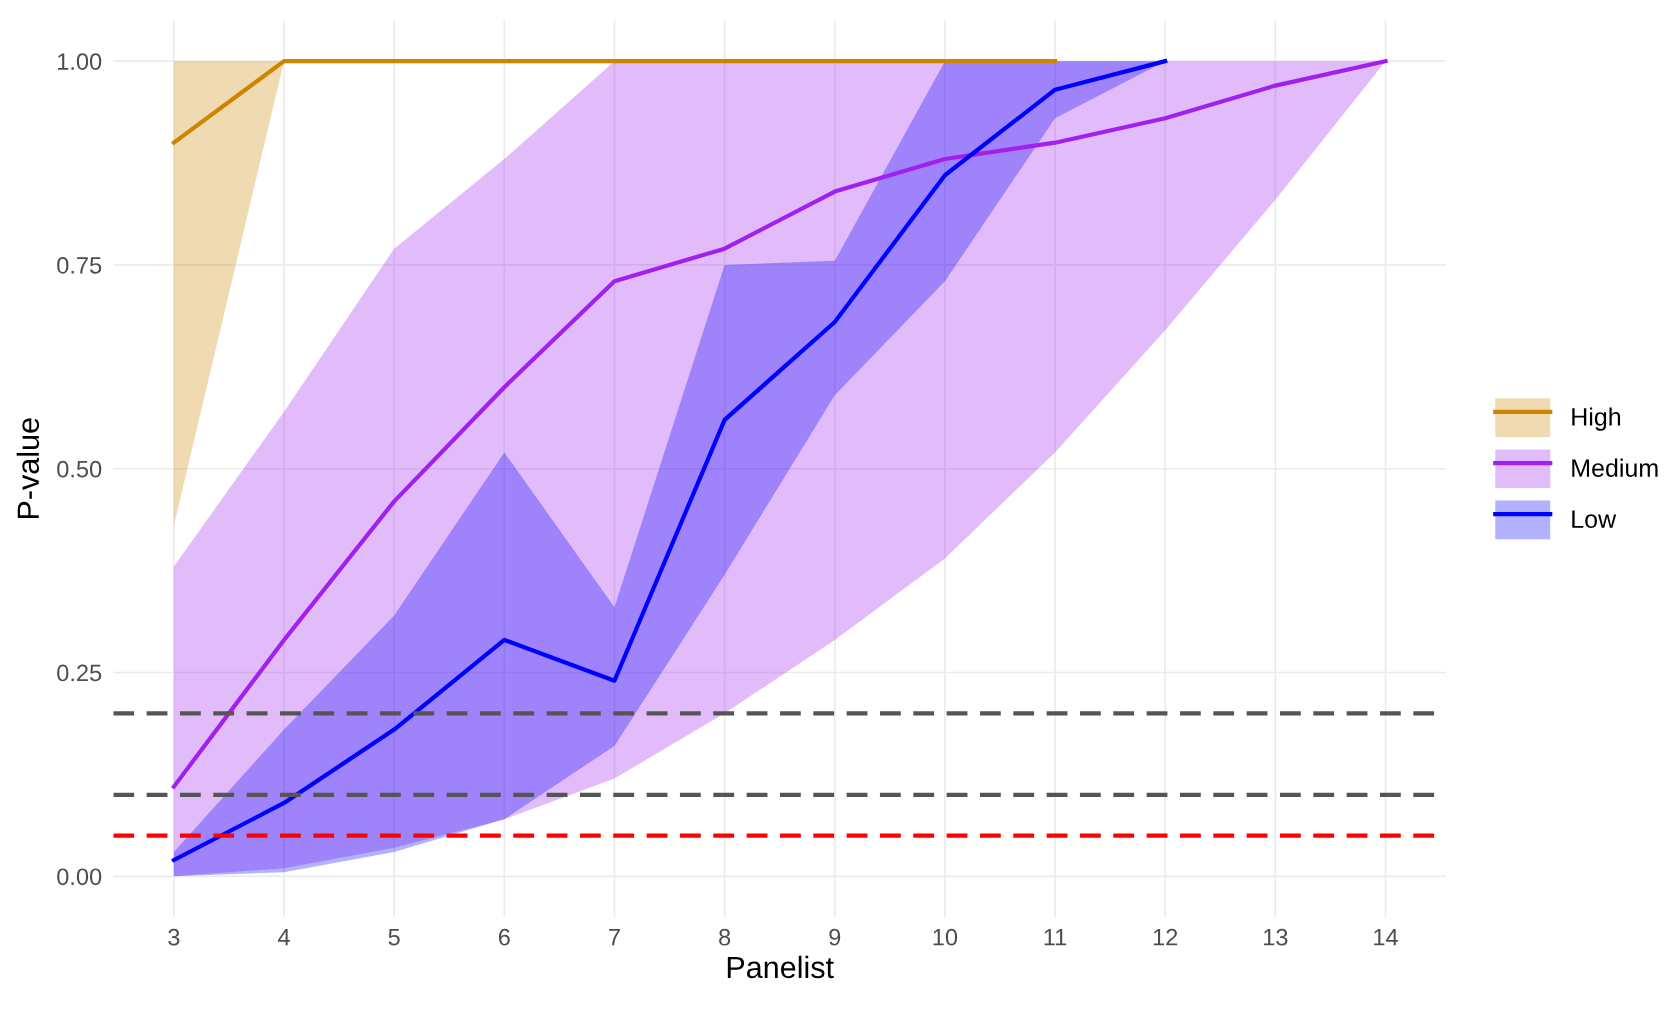 The image size is (1666, 1019). Describe the element at coordinates (725, 937) in the screenshot. I see `x-tick-label: 8` at that location.